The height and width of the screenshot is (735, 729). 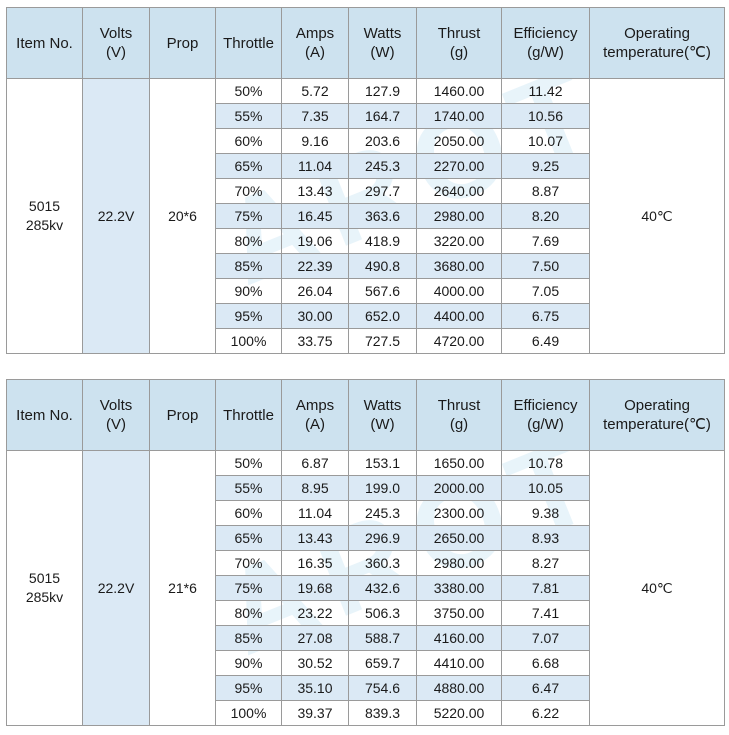 What do you see at coordinates (459, 638) in the screenshot?
I see `thrust-cell: 4160.00` at bounding box center [459, 638].